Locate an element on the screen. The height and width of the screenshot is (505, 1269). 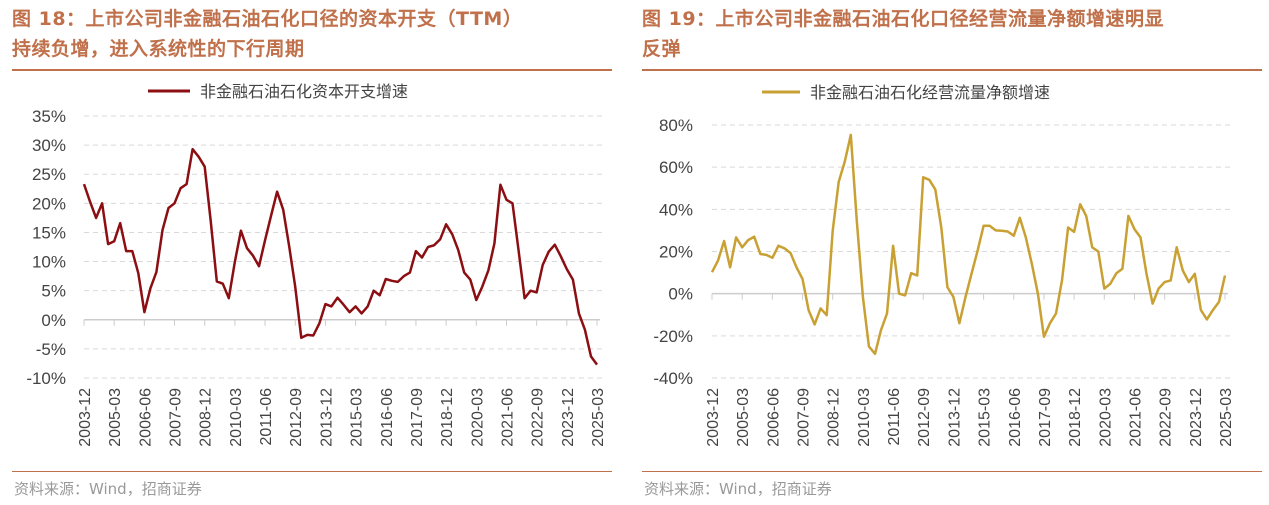
cashflow-x-tick-label: 2018-12 is located at coordinates (1075, 417).